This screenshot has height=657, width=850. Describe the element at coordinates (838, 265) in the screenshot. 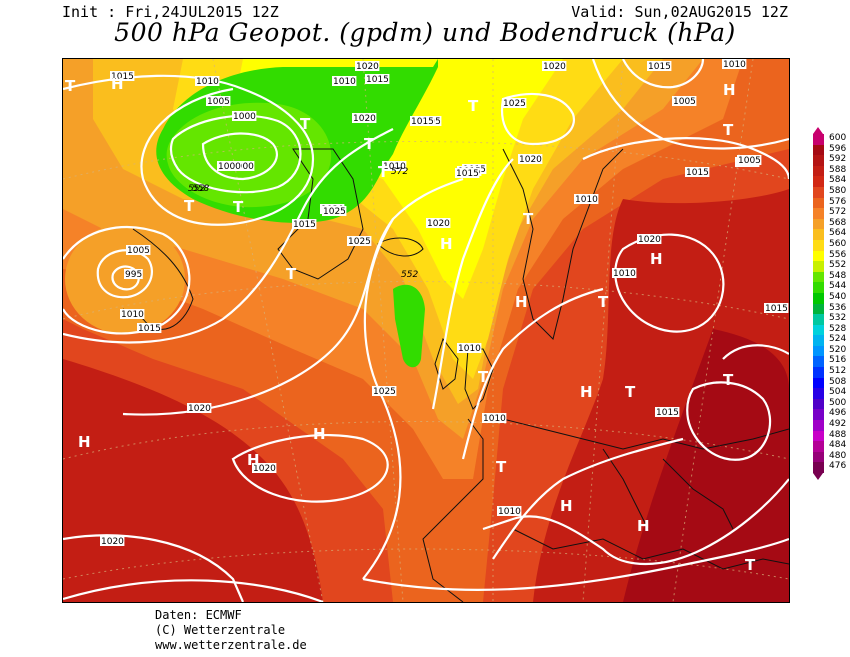

I see `legend-value: 552` at that location.